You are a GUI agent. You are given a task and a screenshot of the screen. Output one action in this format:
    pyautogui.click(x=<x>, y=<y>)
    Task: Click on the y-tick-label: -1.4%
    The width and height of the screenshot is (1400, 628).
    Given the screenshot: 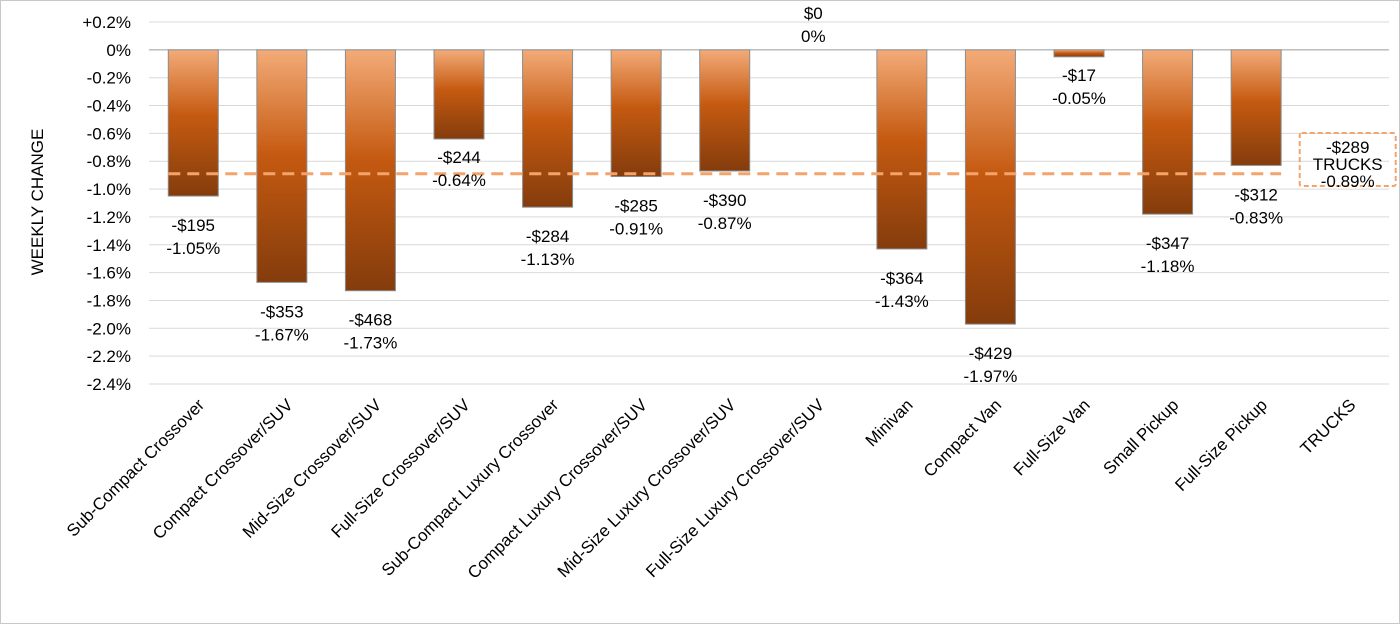 What is the action you would take?
    pyautogui.click(x=109, y=245)
    